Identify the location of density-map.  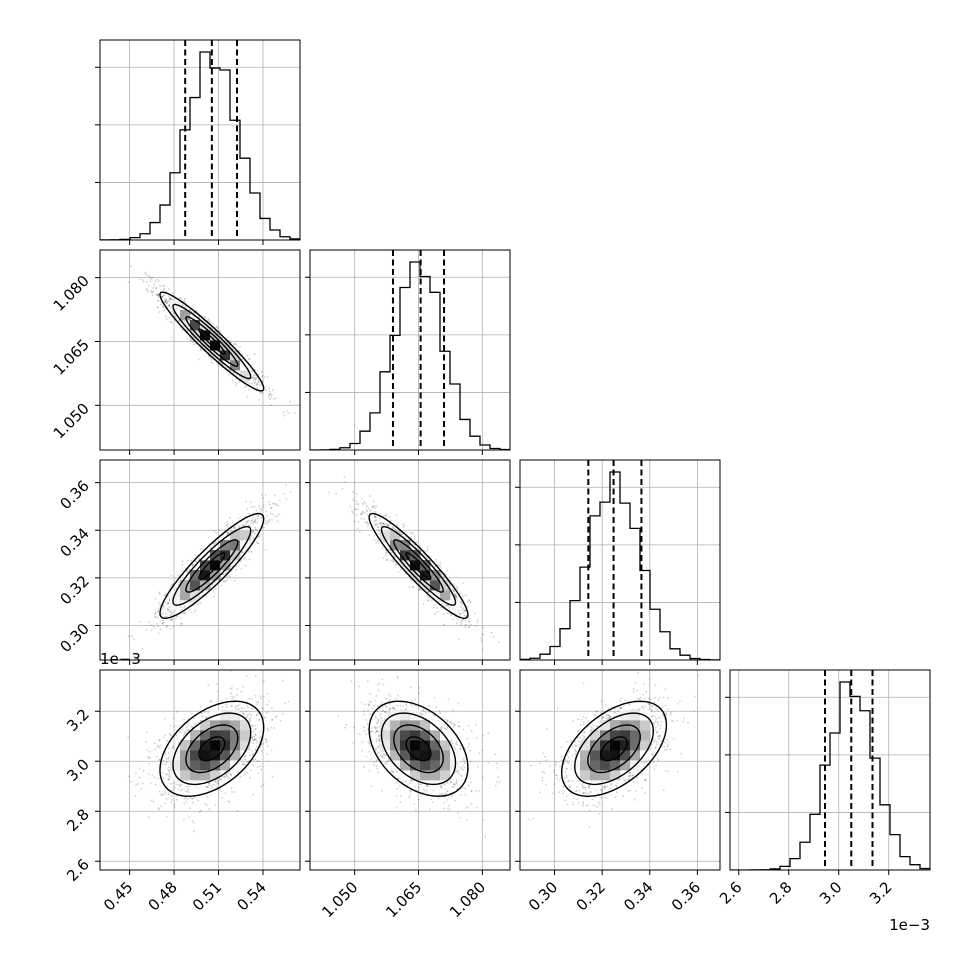
(420, 570).